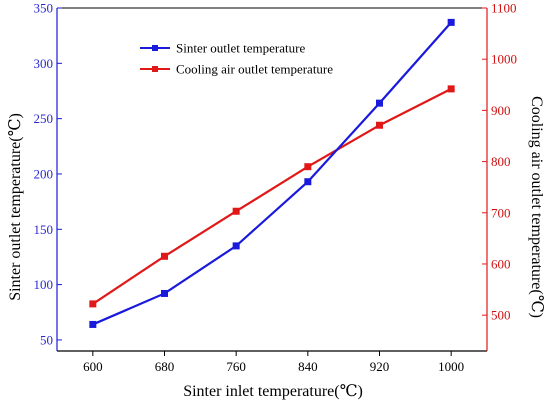  What do you see at coordinates (44, 63) in the screenshot?
I see `y-tick-label-left: 300` at bounding box center [44, 63].